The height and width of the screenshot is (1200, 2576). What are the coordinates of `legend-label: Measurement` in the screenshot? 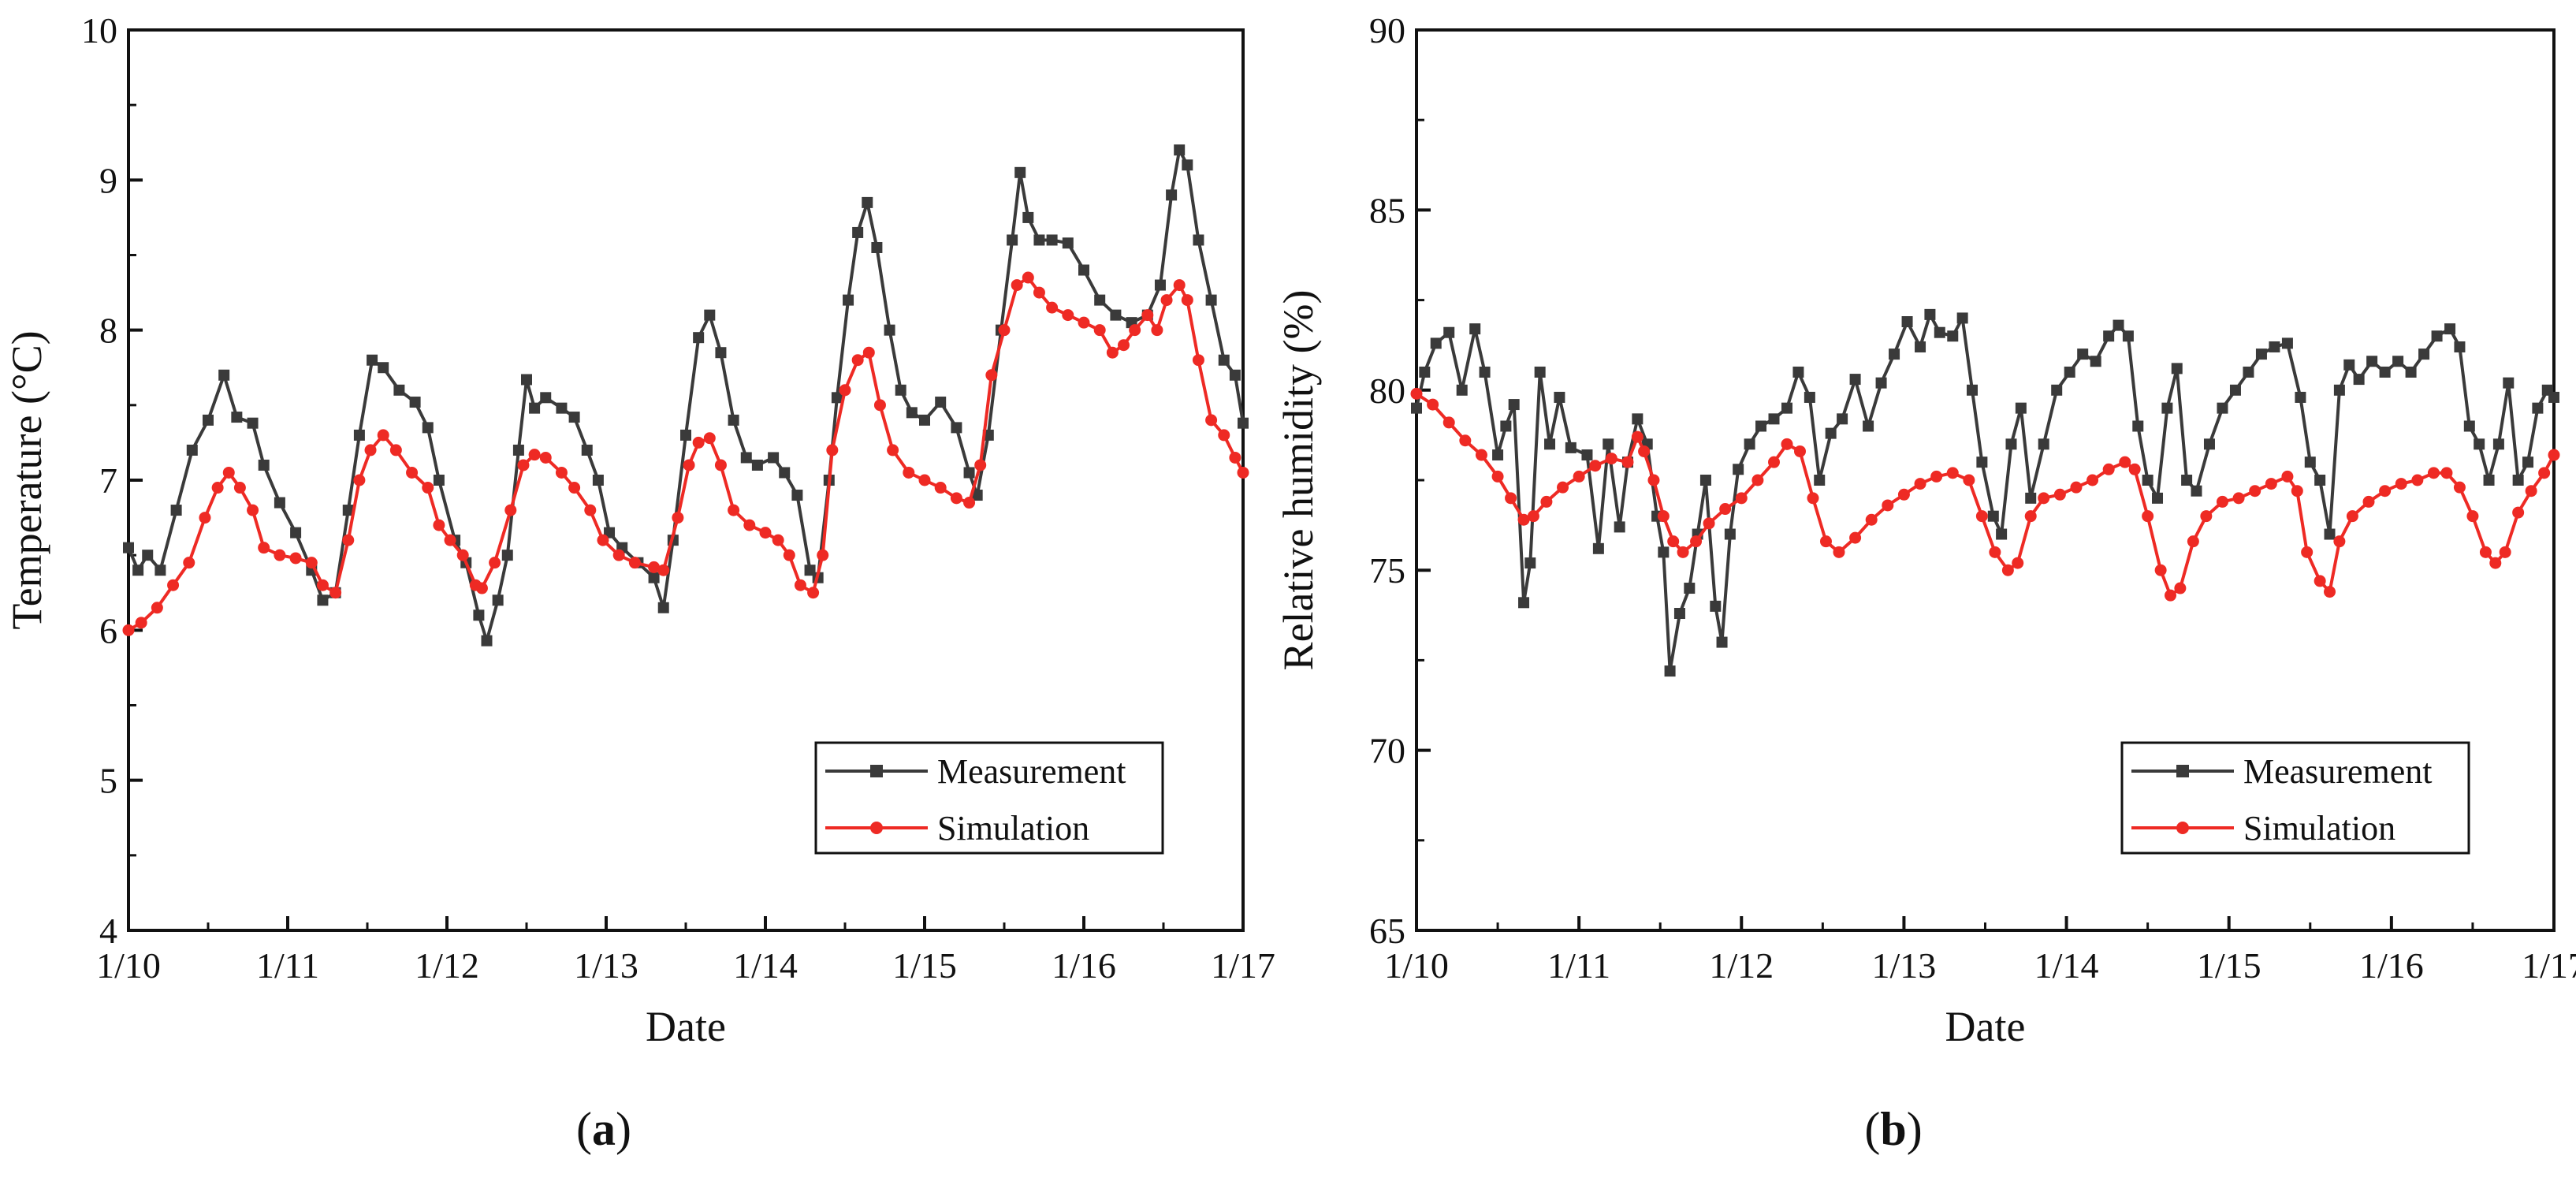 It's located at (1031, 771).